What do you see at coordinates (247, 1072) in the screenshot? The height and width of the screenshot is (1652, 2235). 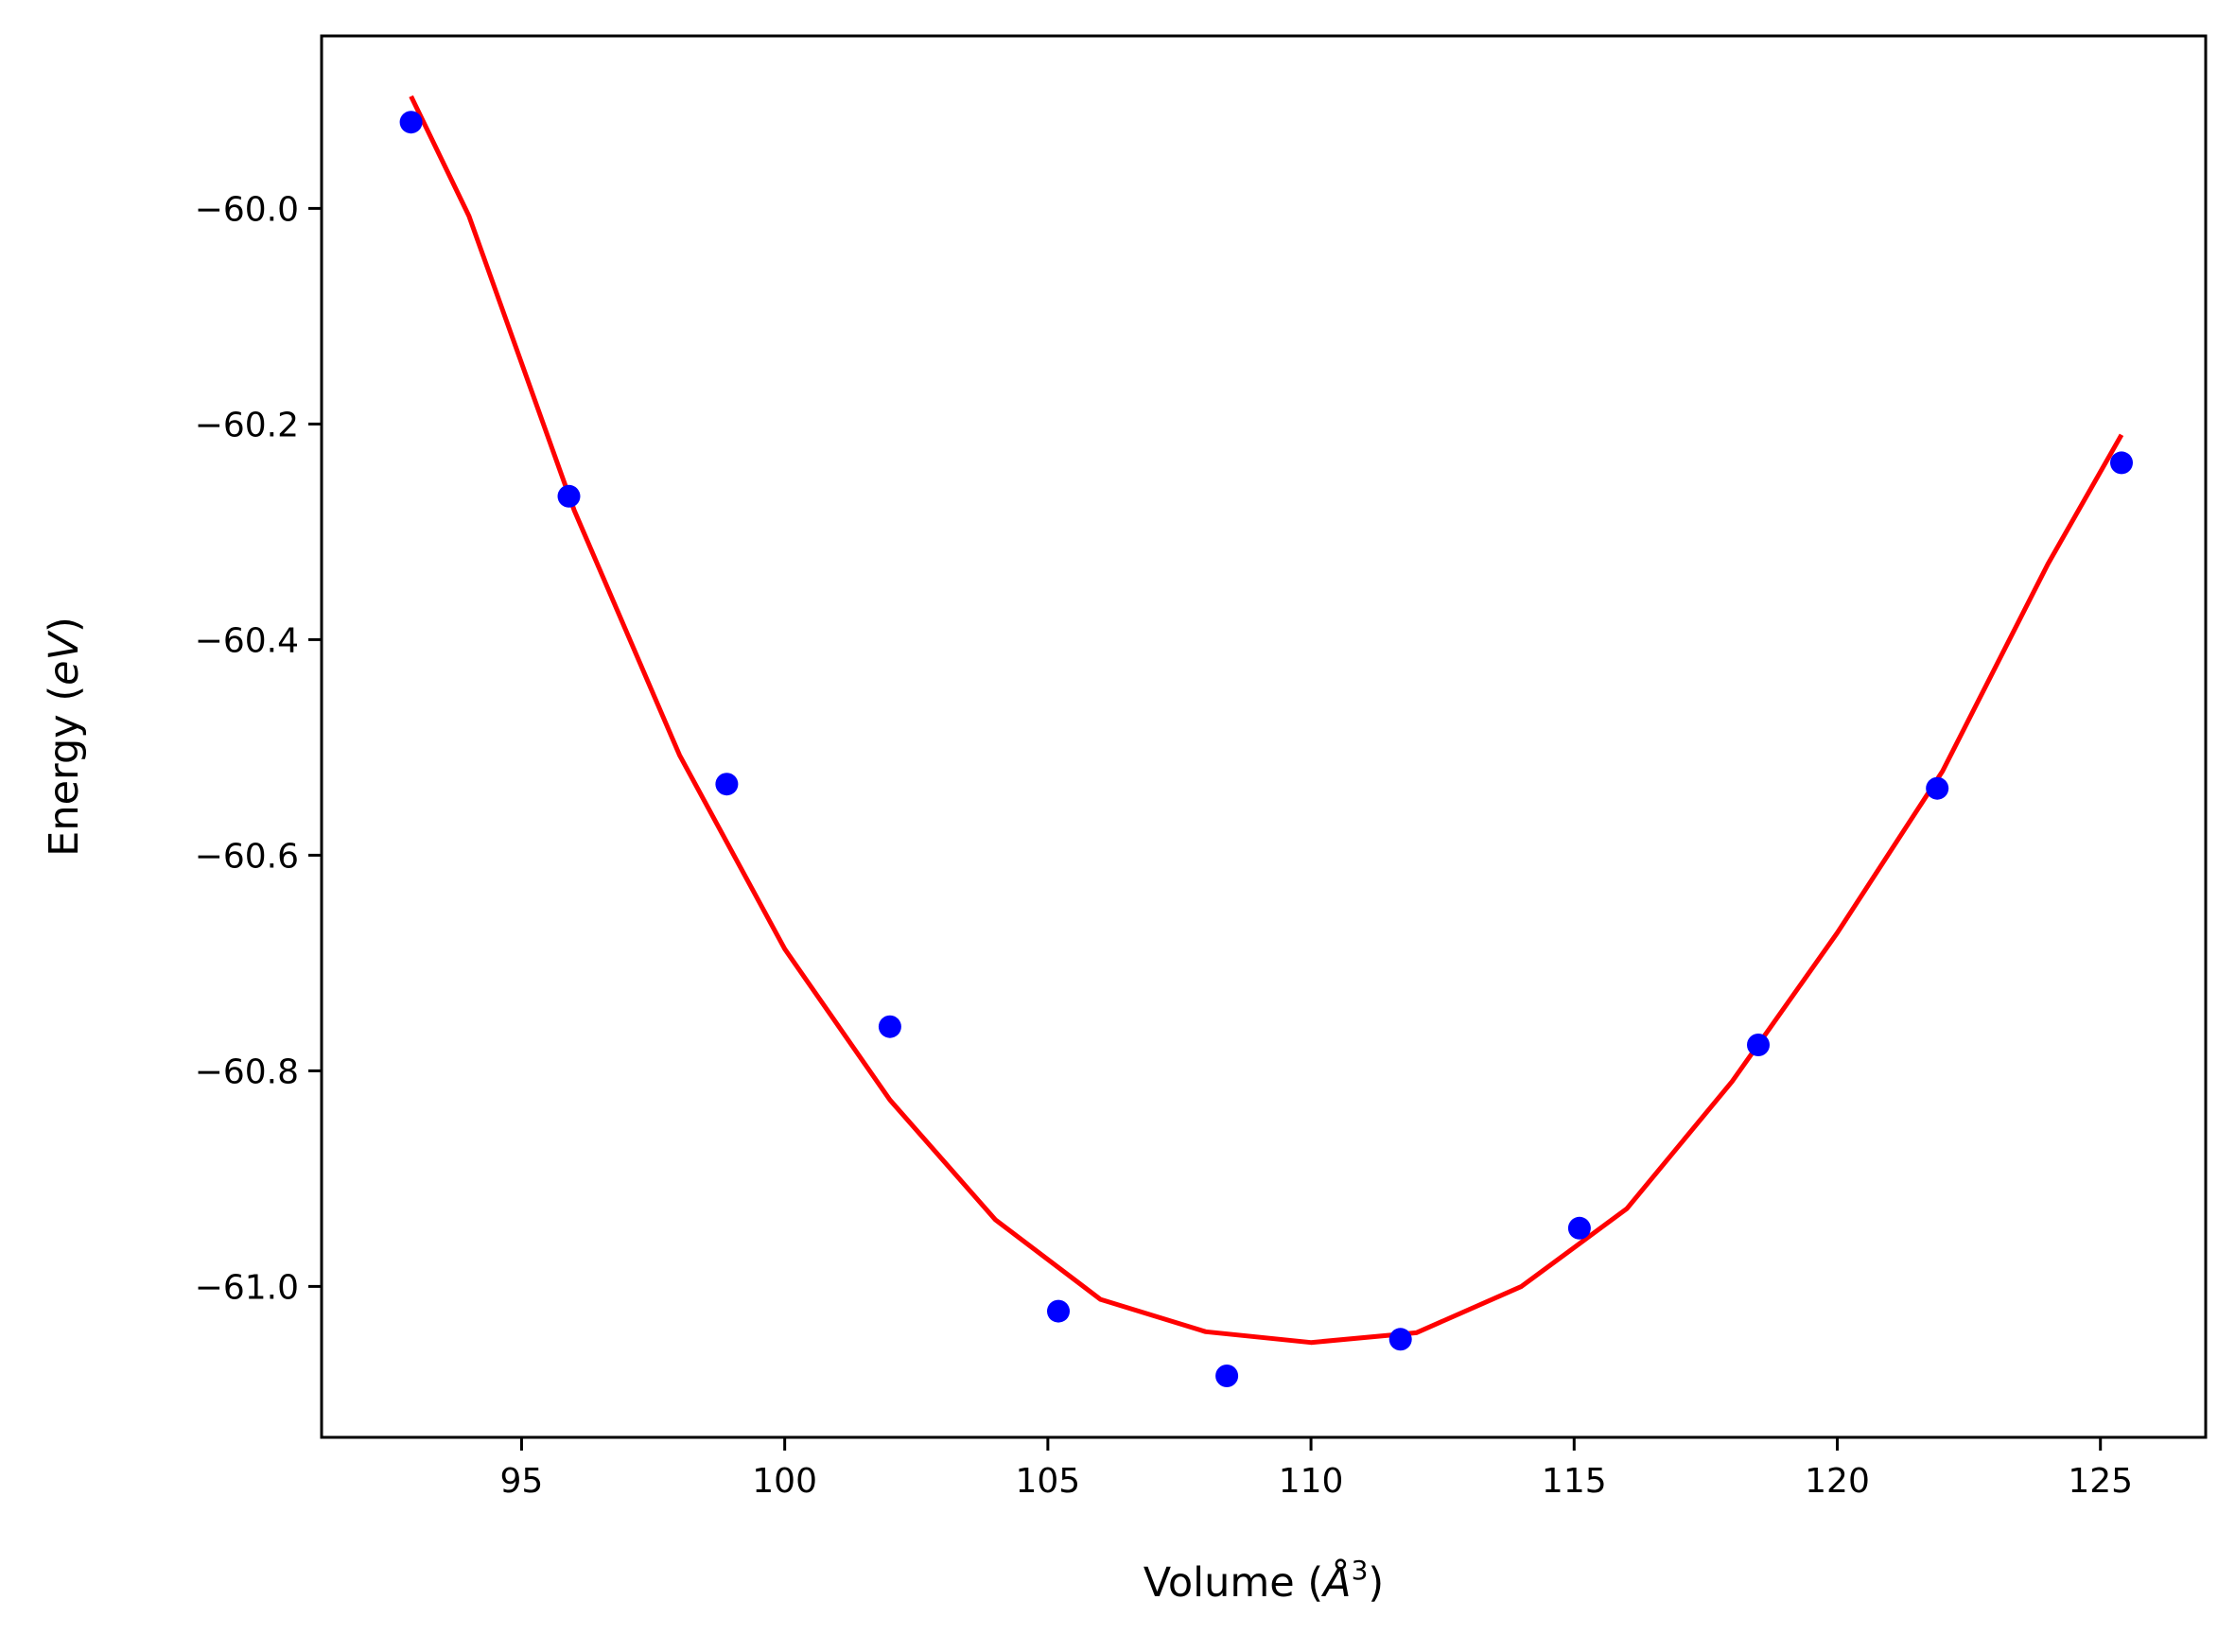 I see `y-tick-label: −60.8` at bounding box center [247, 1072].